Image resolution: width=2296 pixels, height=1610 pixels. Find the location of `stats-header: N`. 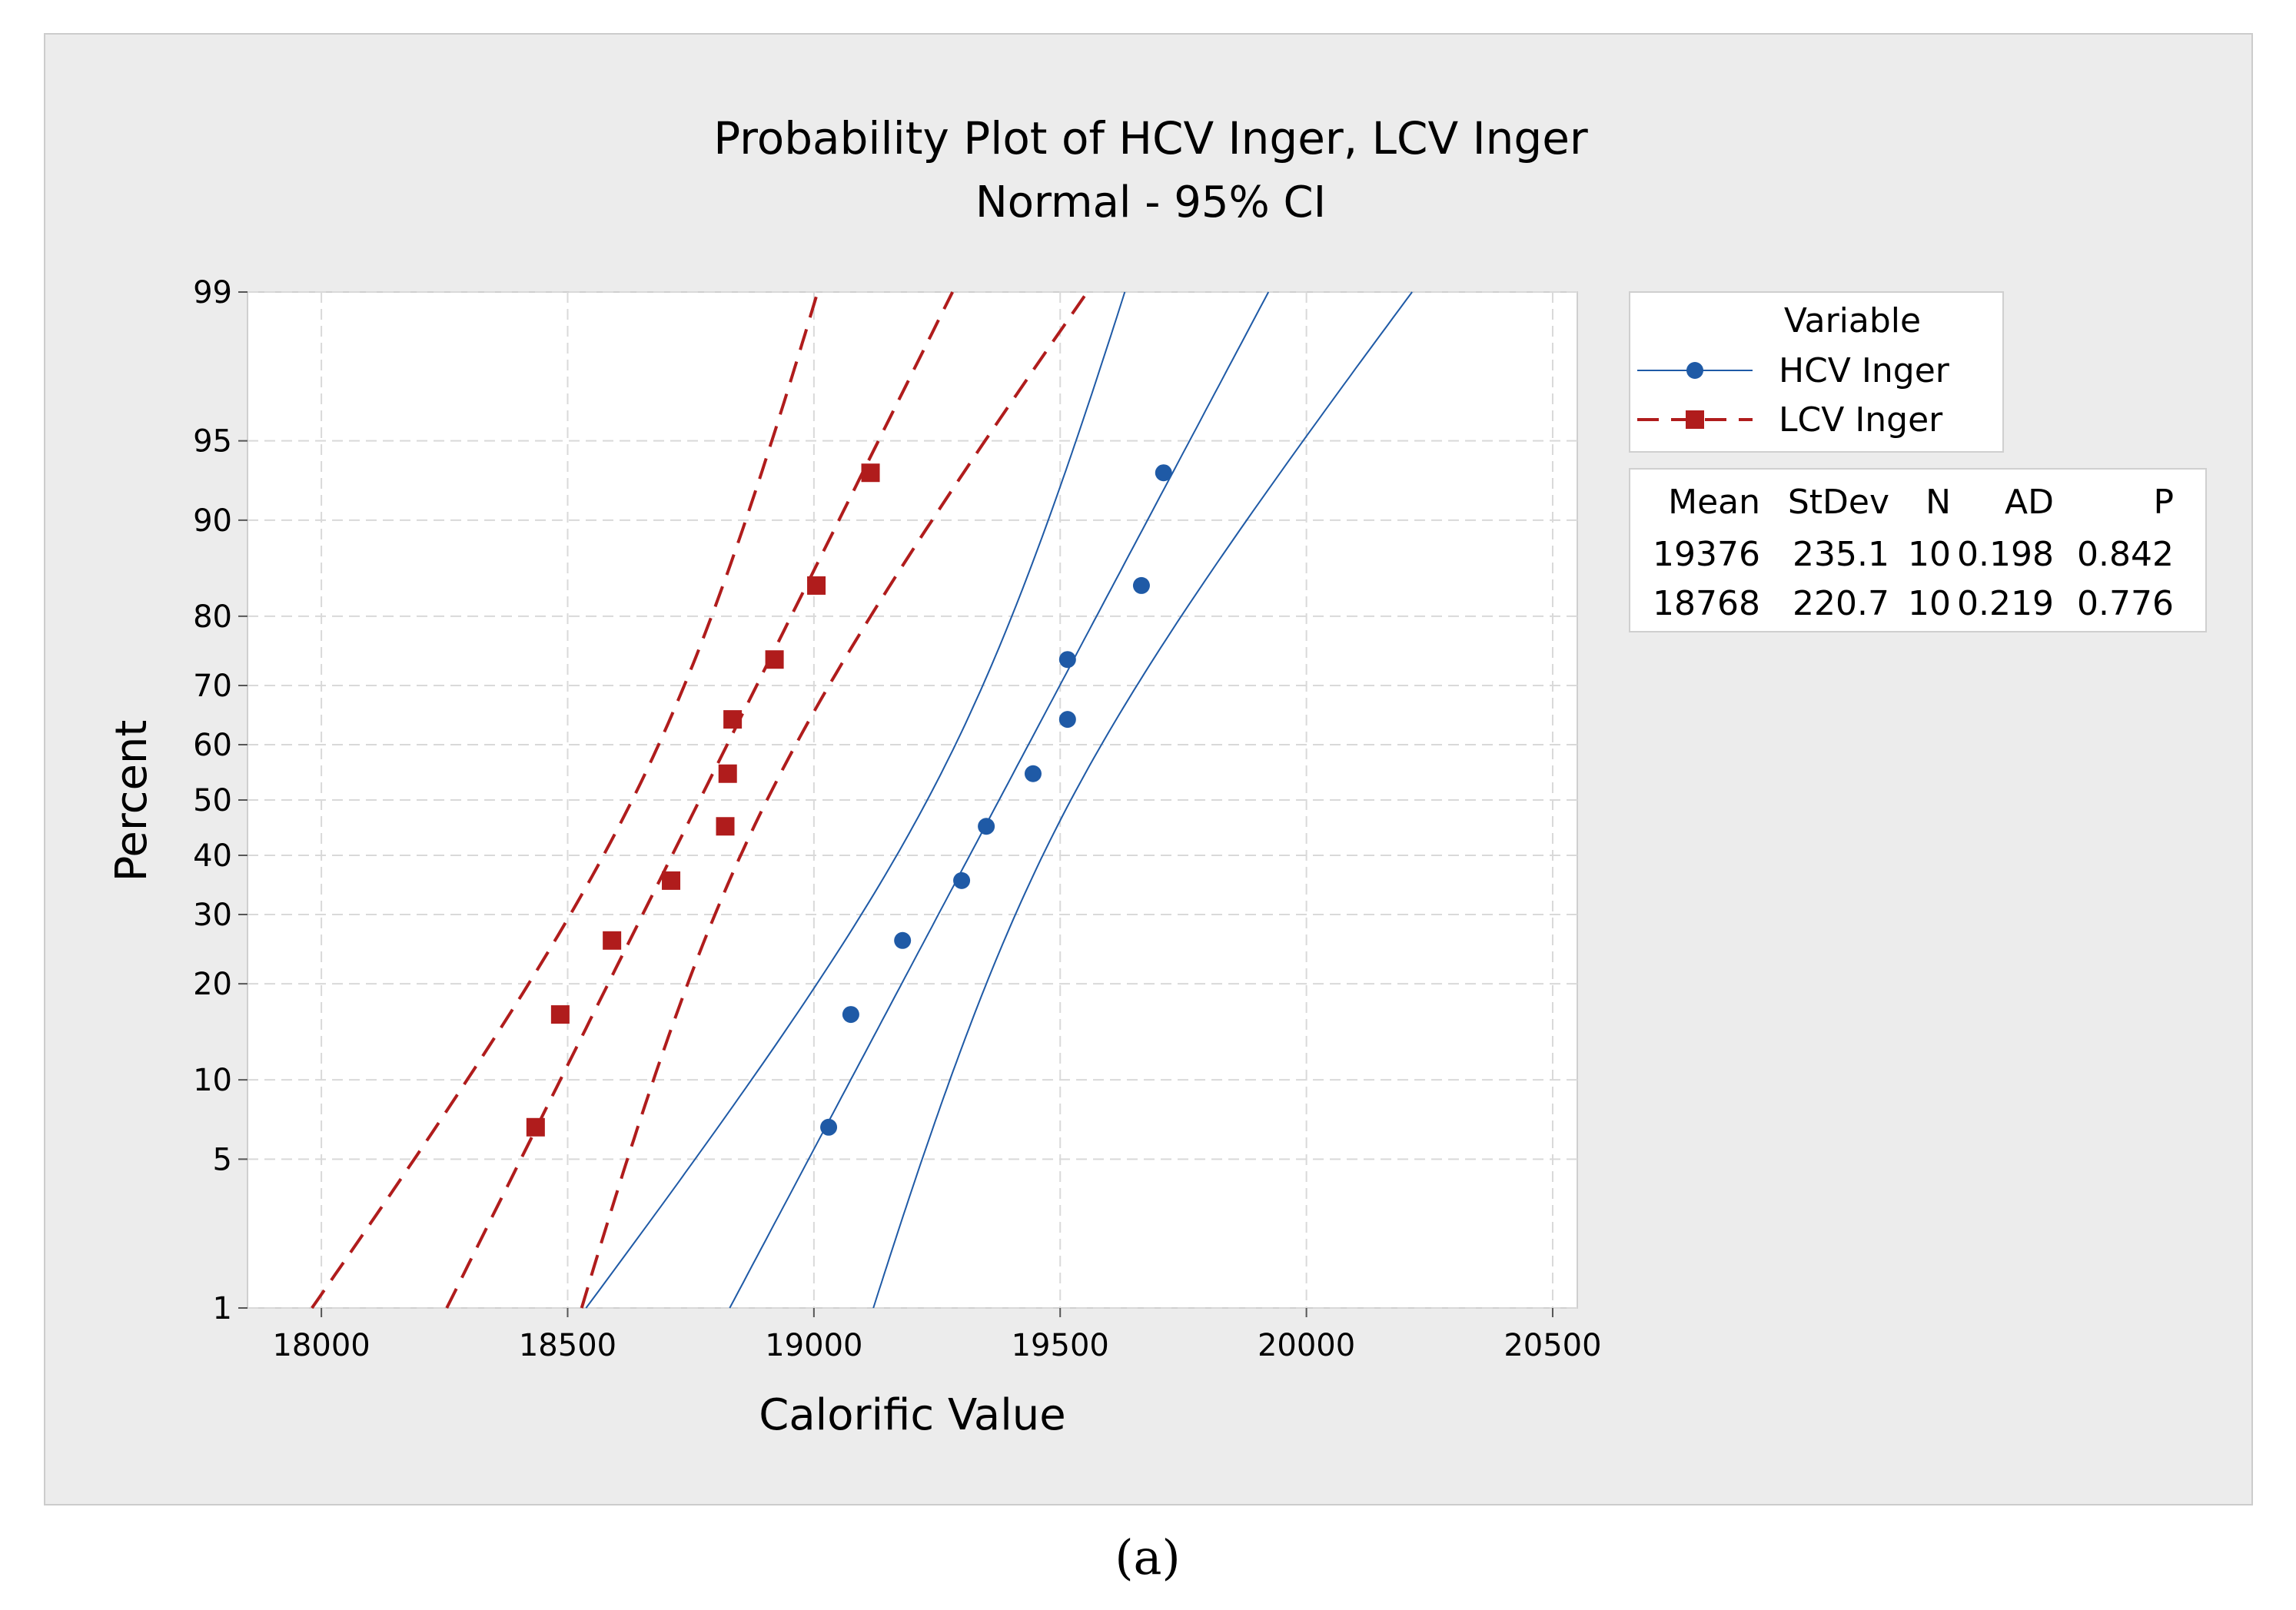

stats-header: N is located at coordinates (1938, 503).